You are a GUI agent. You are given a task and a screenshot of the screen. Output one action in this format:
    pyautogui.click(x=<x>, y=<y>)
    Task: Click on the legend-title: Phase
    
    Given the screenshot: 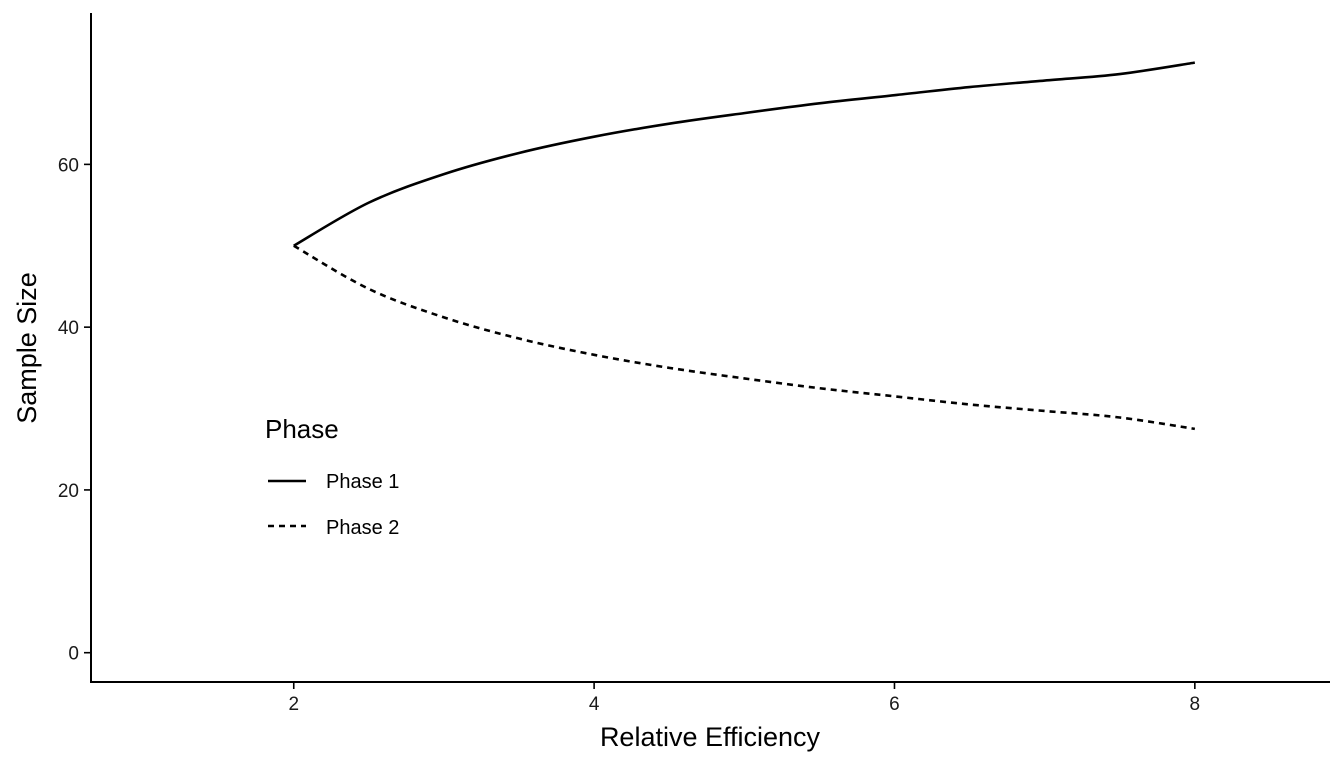 What is the action you would take?
    pyautogui.click(x=302, y=429)
    